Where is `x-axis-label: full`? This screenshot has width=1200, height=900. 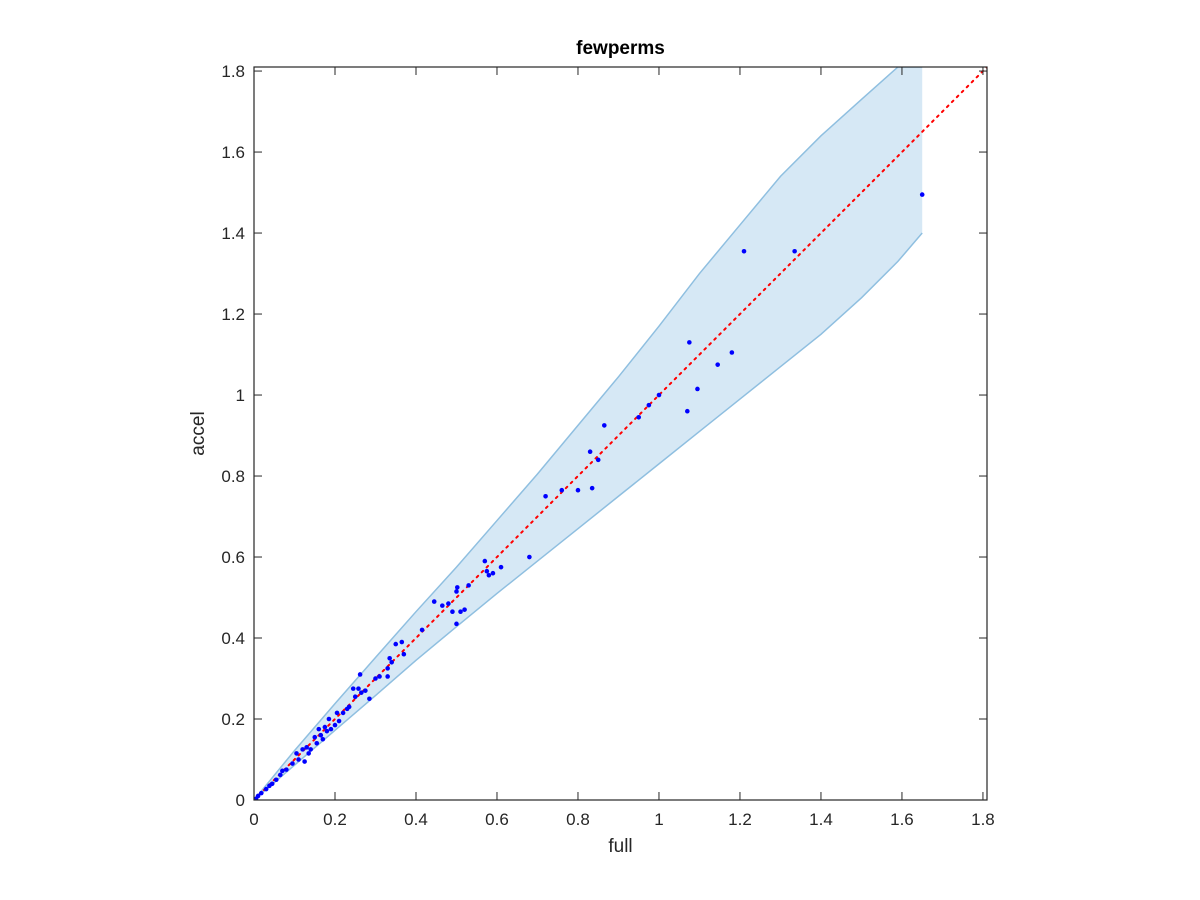 x-axis-label: full is located at coordinates (620, 846).